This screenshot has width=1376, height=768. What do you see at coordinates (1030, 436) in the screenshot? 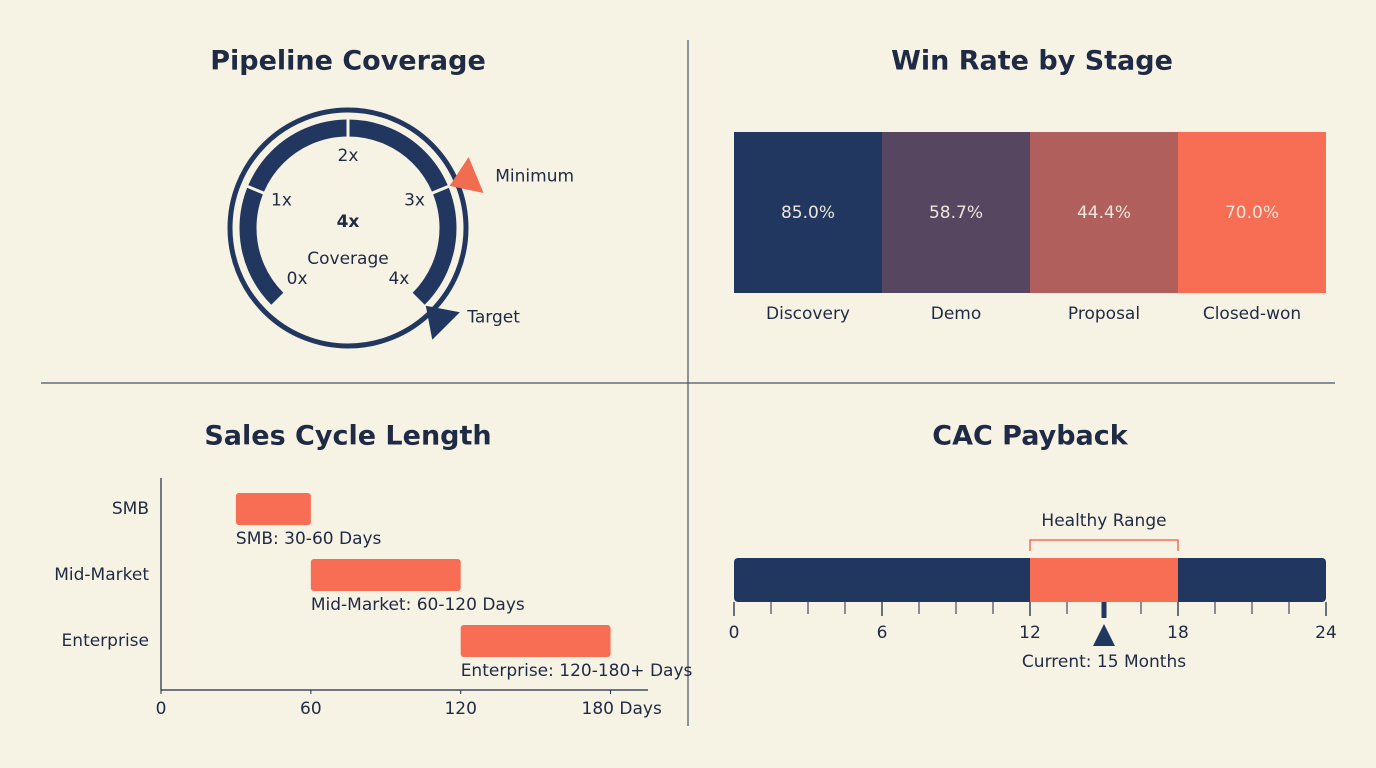
I see `chart-title: CAC Payback` at bounding box center [1030, 436].